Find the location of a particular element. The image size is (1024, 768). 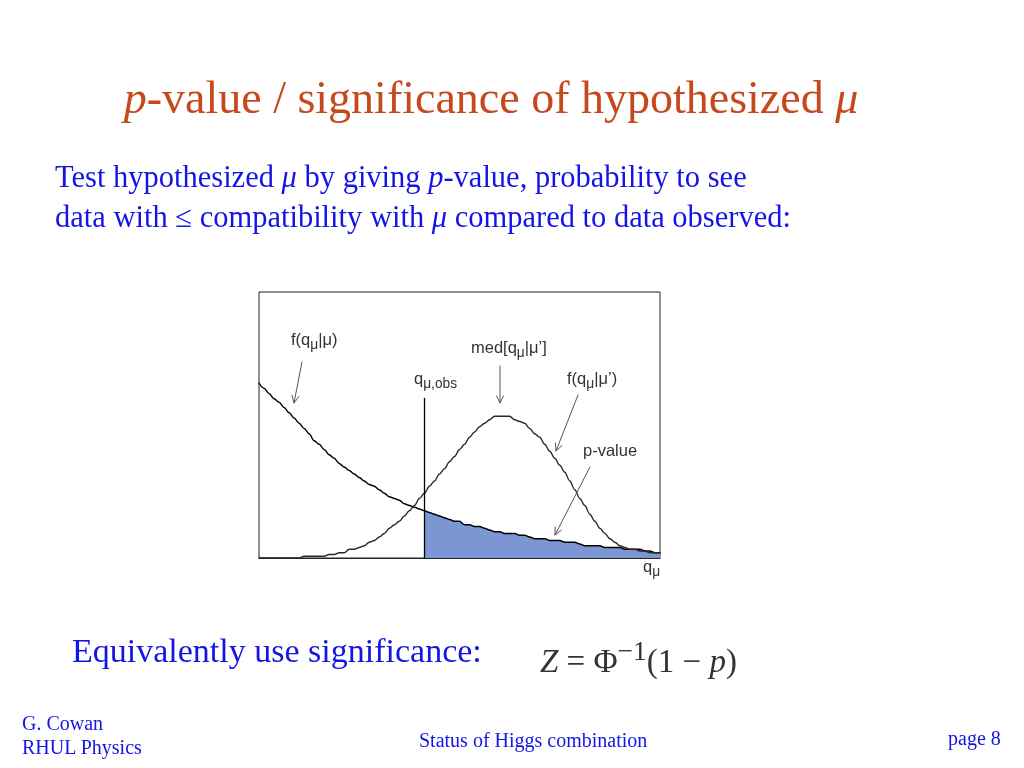

text: Equivalently use significance: is located at coordinates (277, 651).